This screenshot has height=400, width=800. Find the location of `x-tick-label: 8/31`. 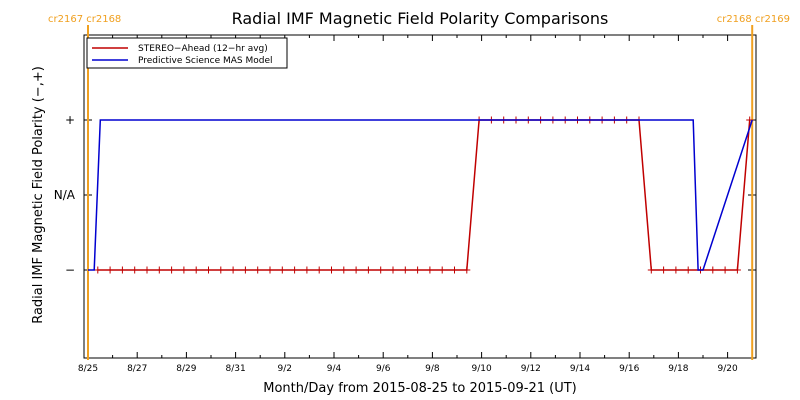

x-tick-label: 8/31 is located at coordinates (235, 369).